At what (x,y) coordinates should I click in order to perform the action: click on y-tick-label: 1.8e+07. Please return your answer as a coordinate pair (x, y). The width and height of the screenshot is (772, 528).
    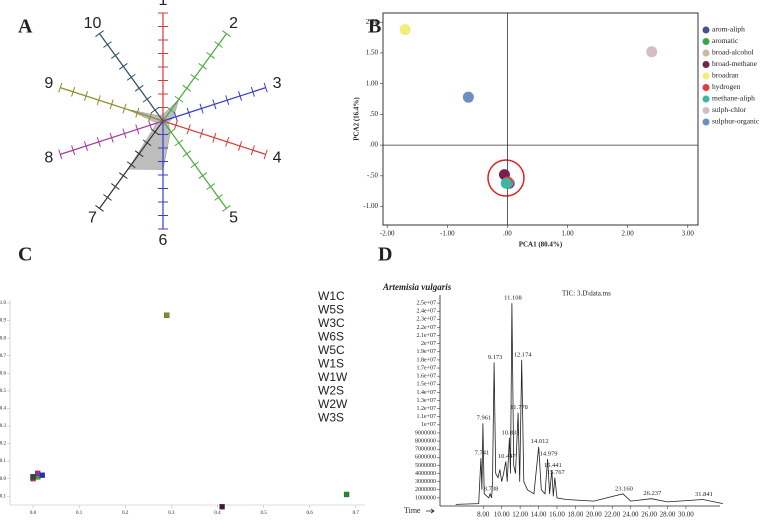
    Looking at the image, I should click on (426, 360).